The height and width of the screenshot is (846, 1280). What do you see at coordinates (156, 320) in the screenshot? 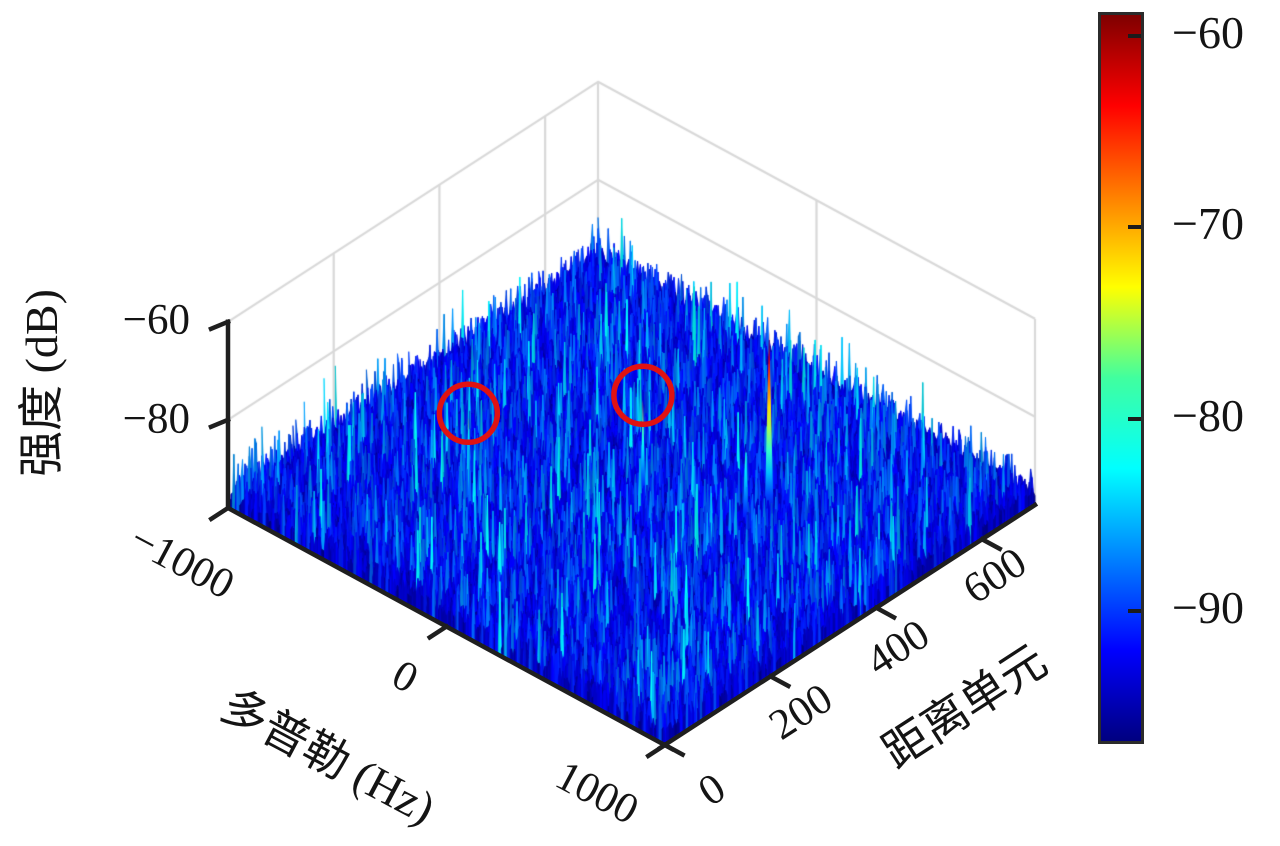
I see `z-tick-label: −60` at bounding box center [156, 320].